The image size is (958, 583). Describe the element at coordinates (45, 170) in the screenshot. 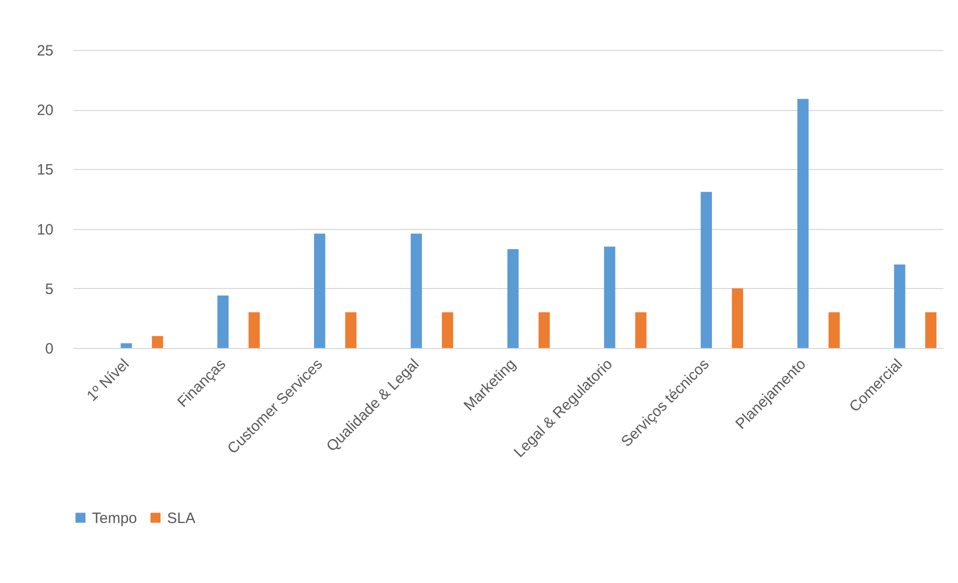

I see `y-tick-label: 15` at that location.